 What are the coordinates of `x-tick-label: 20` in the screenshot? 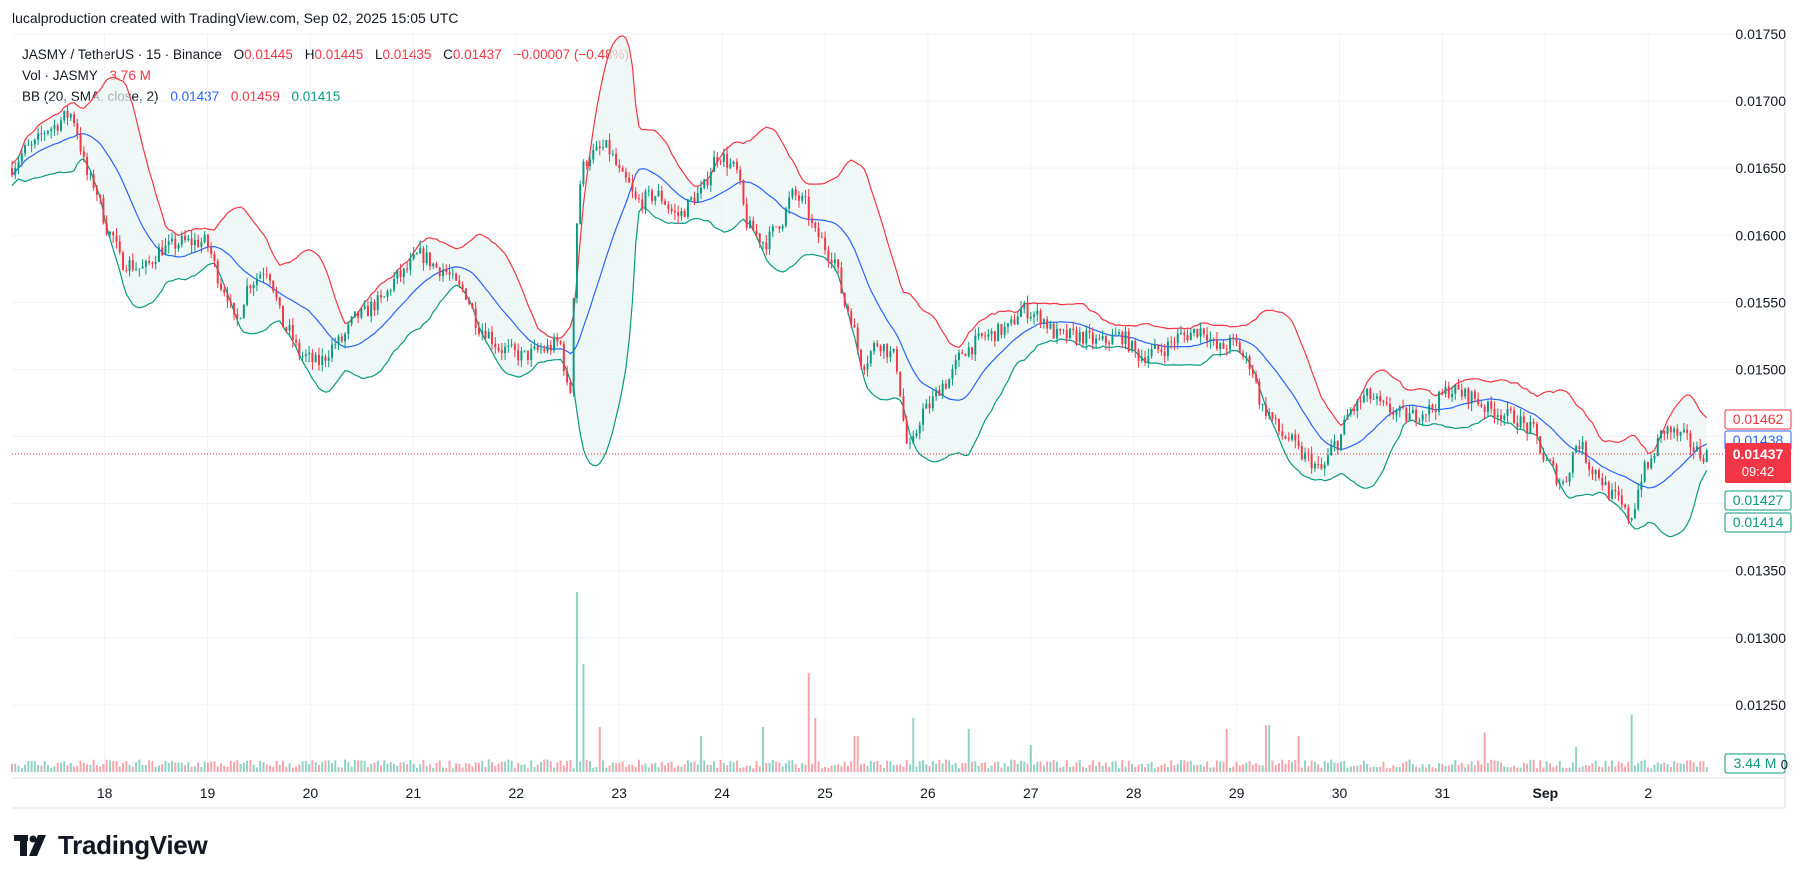 It's located at (311, 793).